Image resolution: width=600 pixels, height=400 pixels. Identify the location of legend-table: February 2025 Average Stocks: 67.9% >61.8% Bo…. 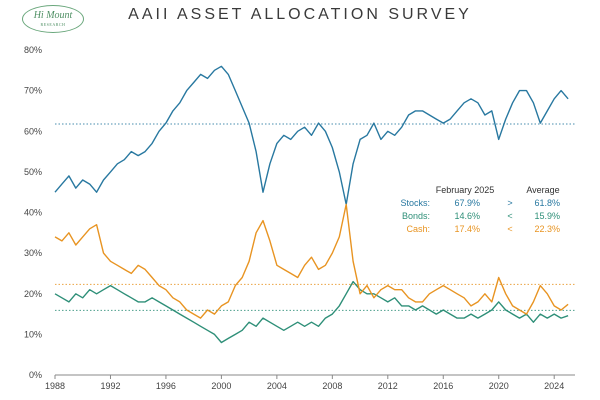
(480, 209).